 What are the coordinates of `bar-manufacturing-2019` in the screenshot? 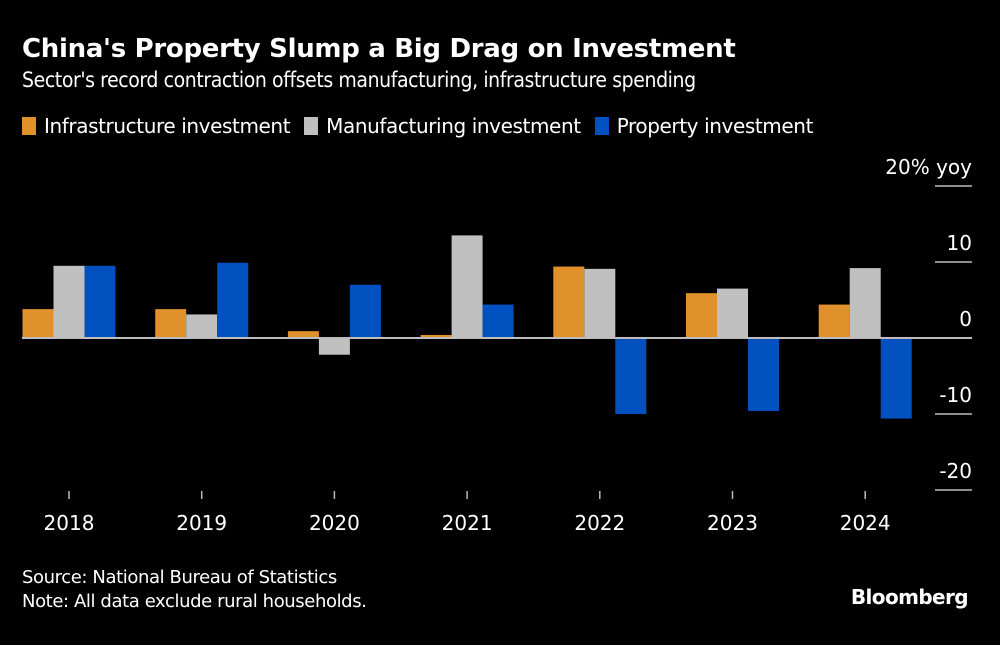 It's located at (202, 326).